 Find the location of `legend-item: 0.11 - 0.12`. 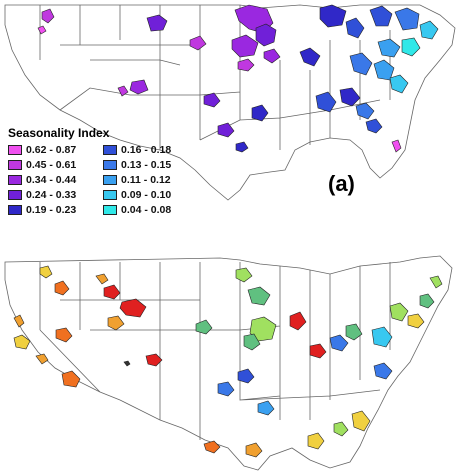

legend-item: 0.11 - 0.12 is located at coordinates (150, 180).